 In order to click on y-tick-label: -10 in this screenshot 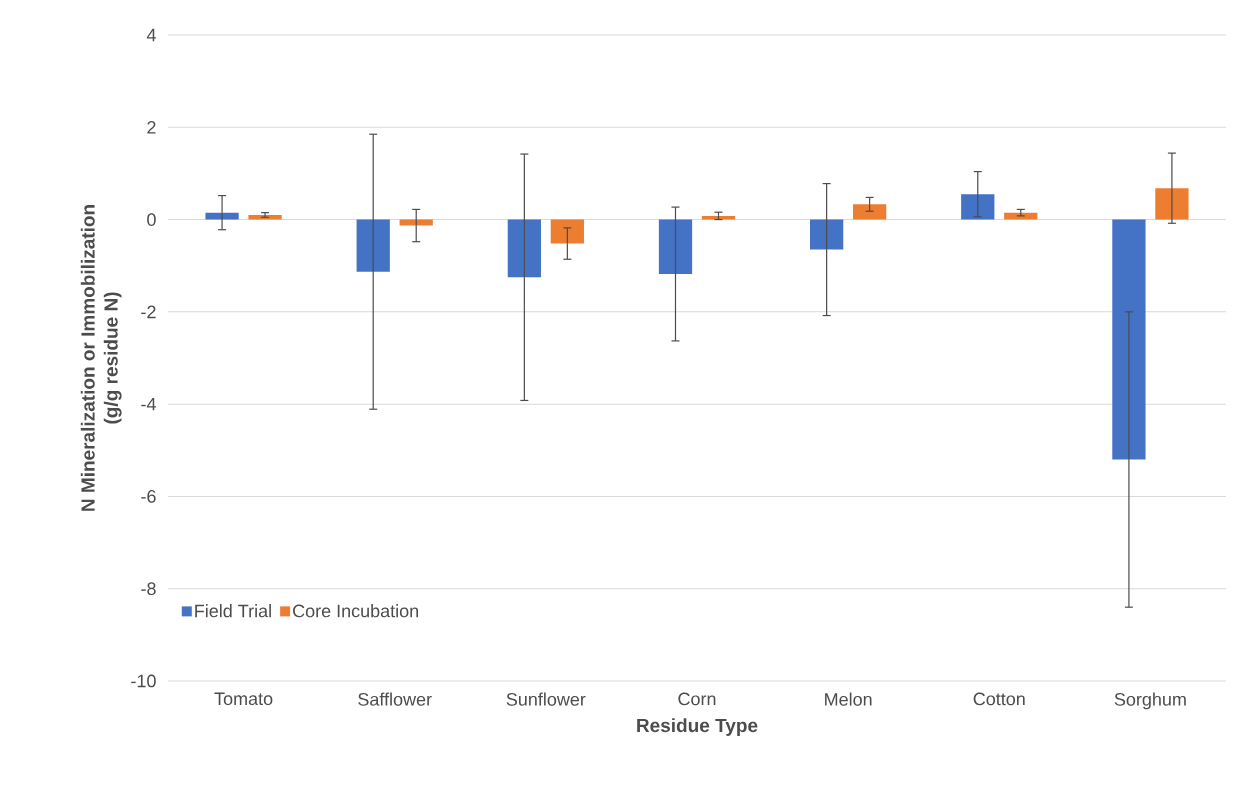, I will do `click(143, 681)`.